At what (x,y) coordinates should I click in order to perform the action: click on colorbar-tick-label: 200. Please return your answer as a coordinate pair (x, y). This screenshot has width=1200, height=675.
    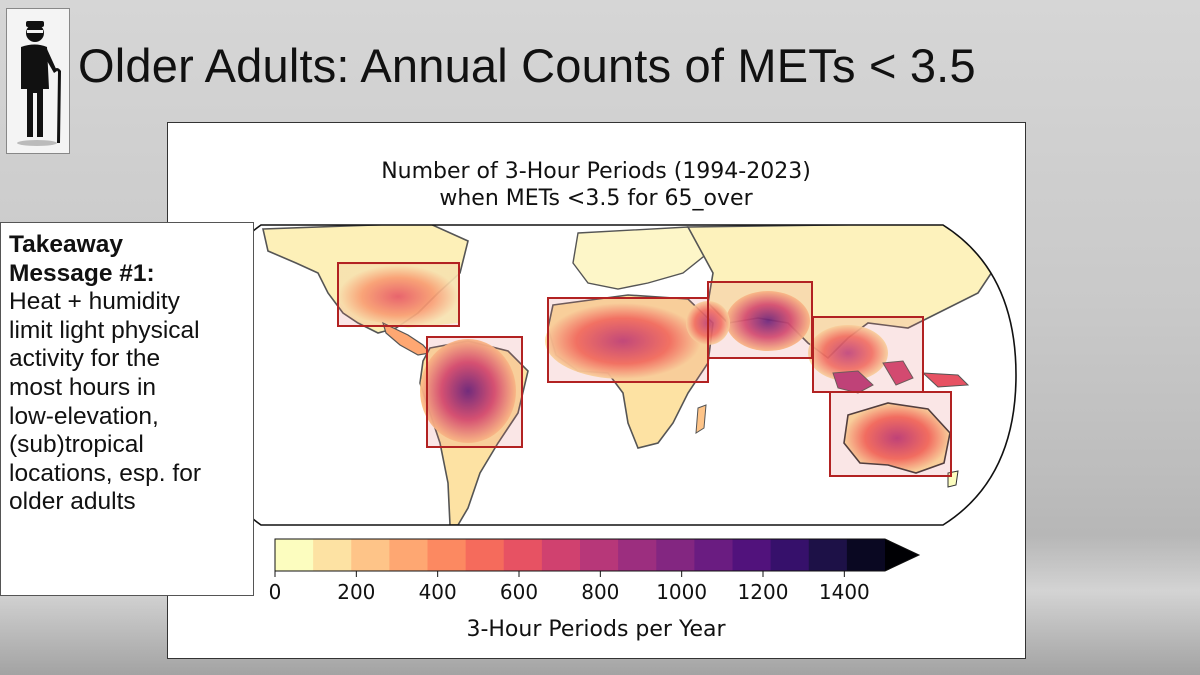
    Looking at the image, I should click on (356, 592).